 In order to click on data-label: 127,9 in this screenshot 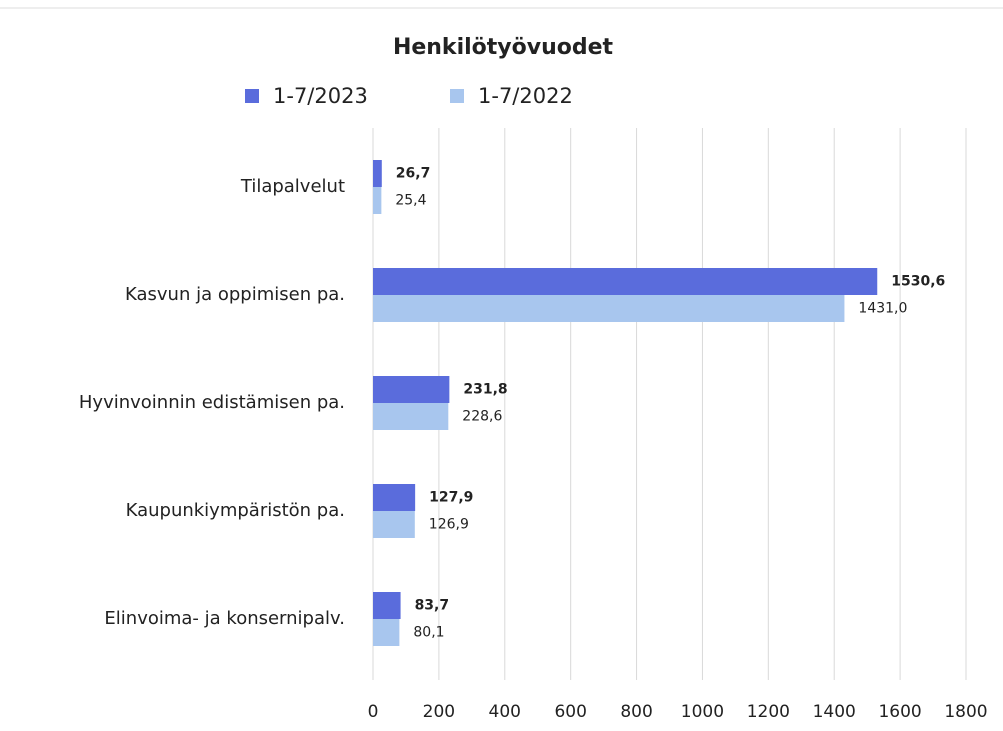, I will do `click(451, 498)`.